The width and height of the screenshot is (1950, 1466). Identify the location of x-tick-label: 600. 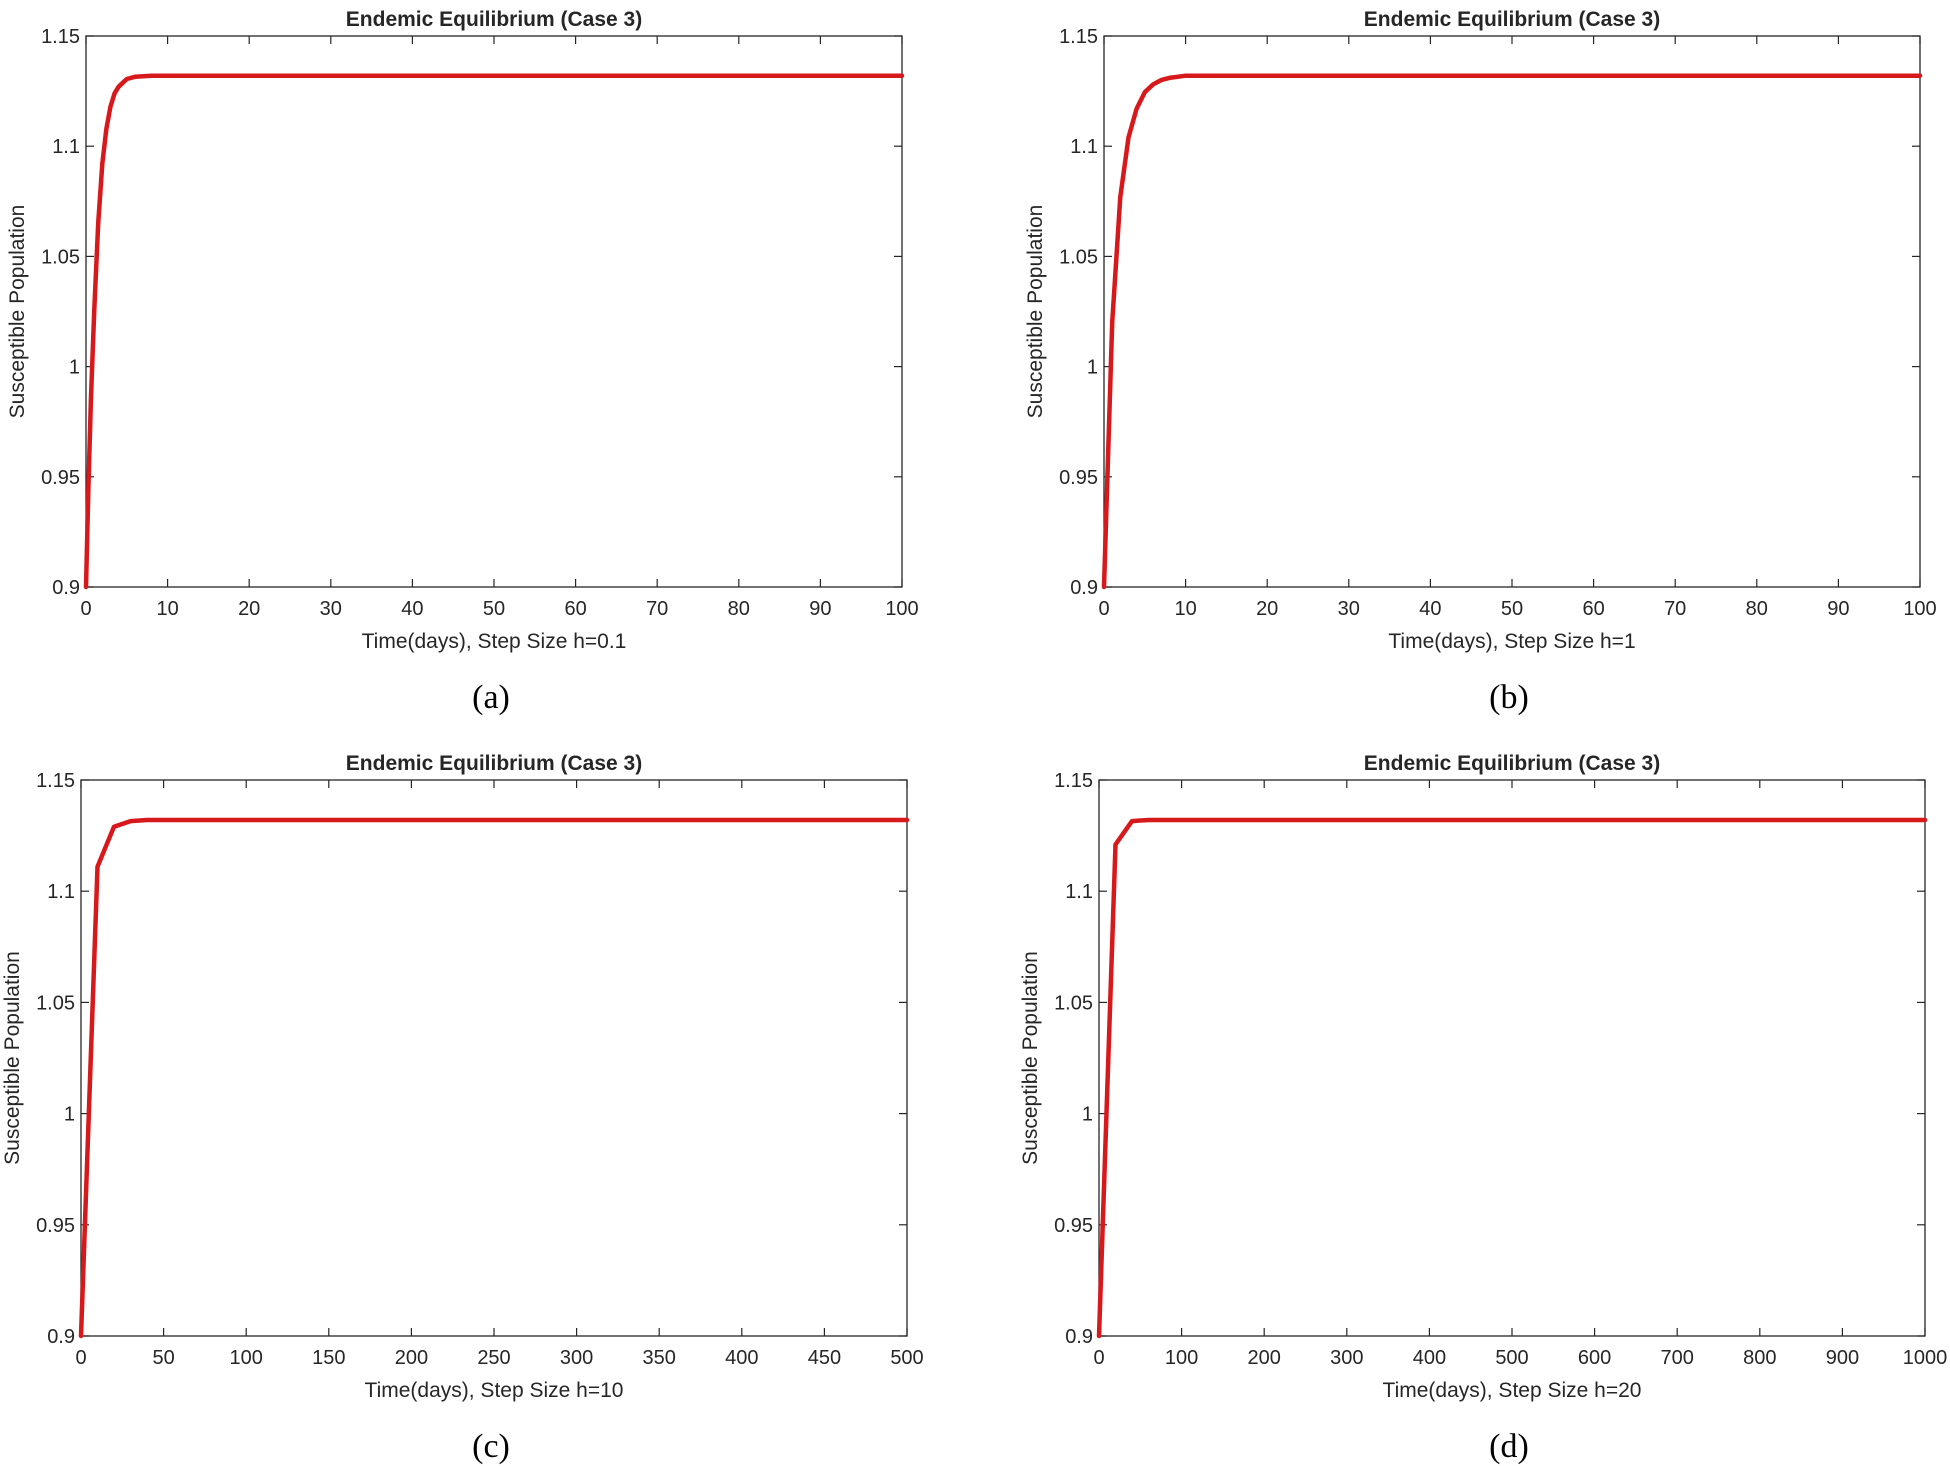
(1594, 1358).